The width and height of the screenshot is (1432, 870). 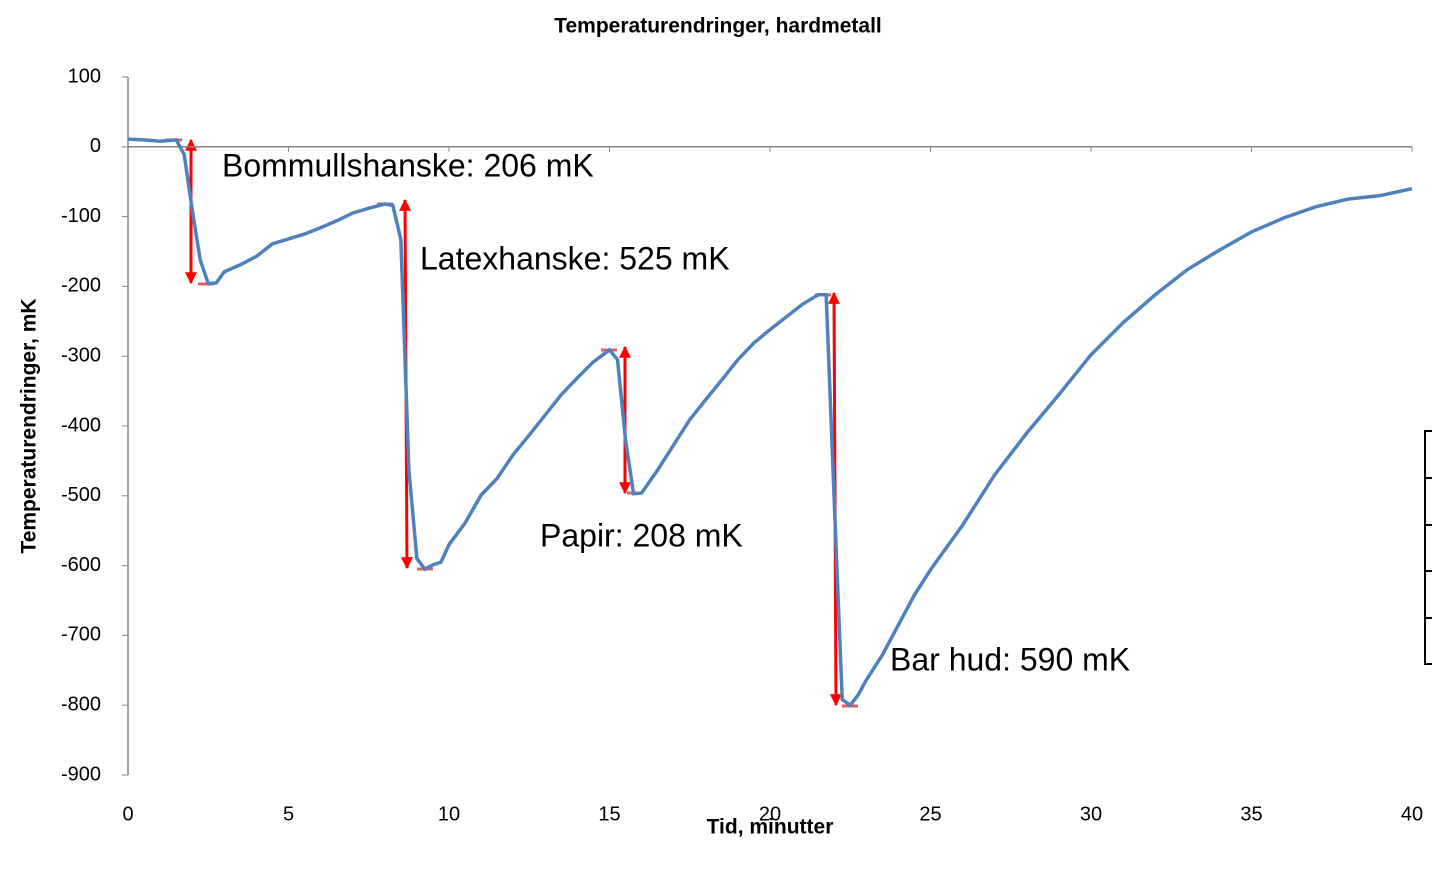 I want to click on x-tick-label: 0, so click(x=127, y=814).